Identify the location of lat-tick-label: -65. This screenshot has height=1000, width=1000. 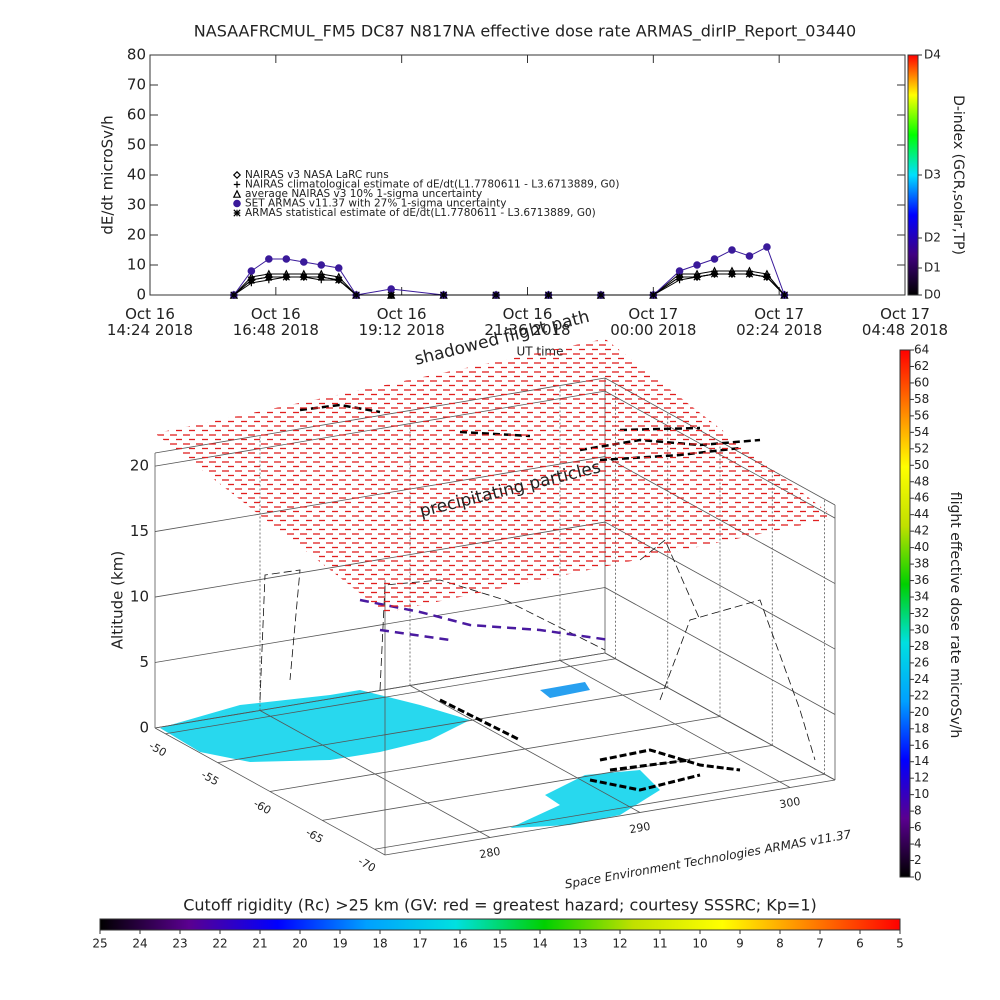
(314, 836).